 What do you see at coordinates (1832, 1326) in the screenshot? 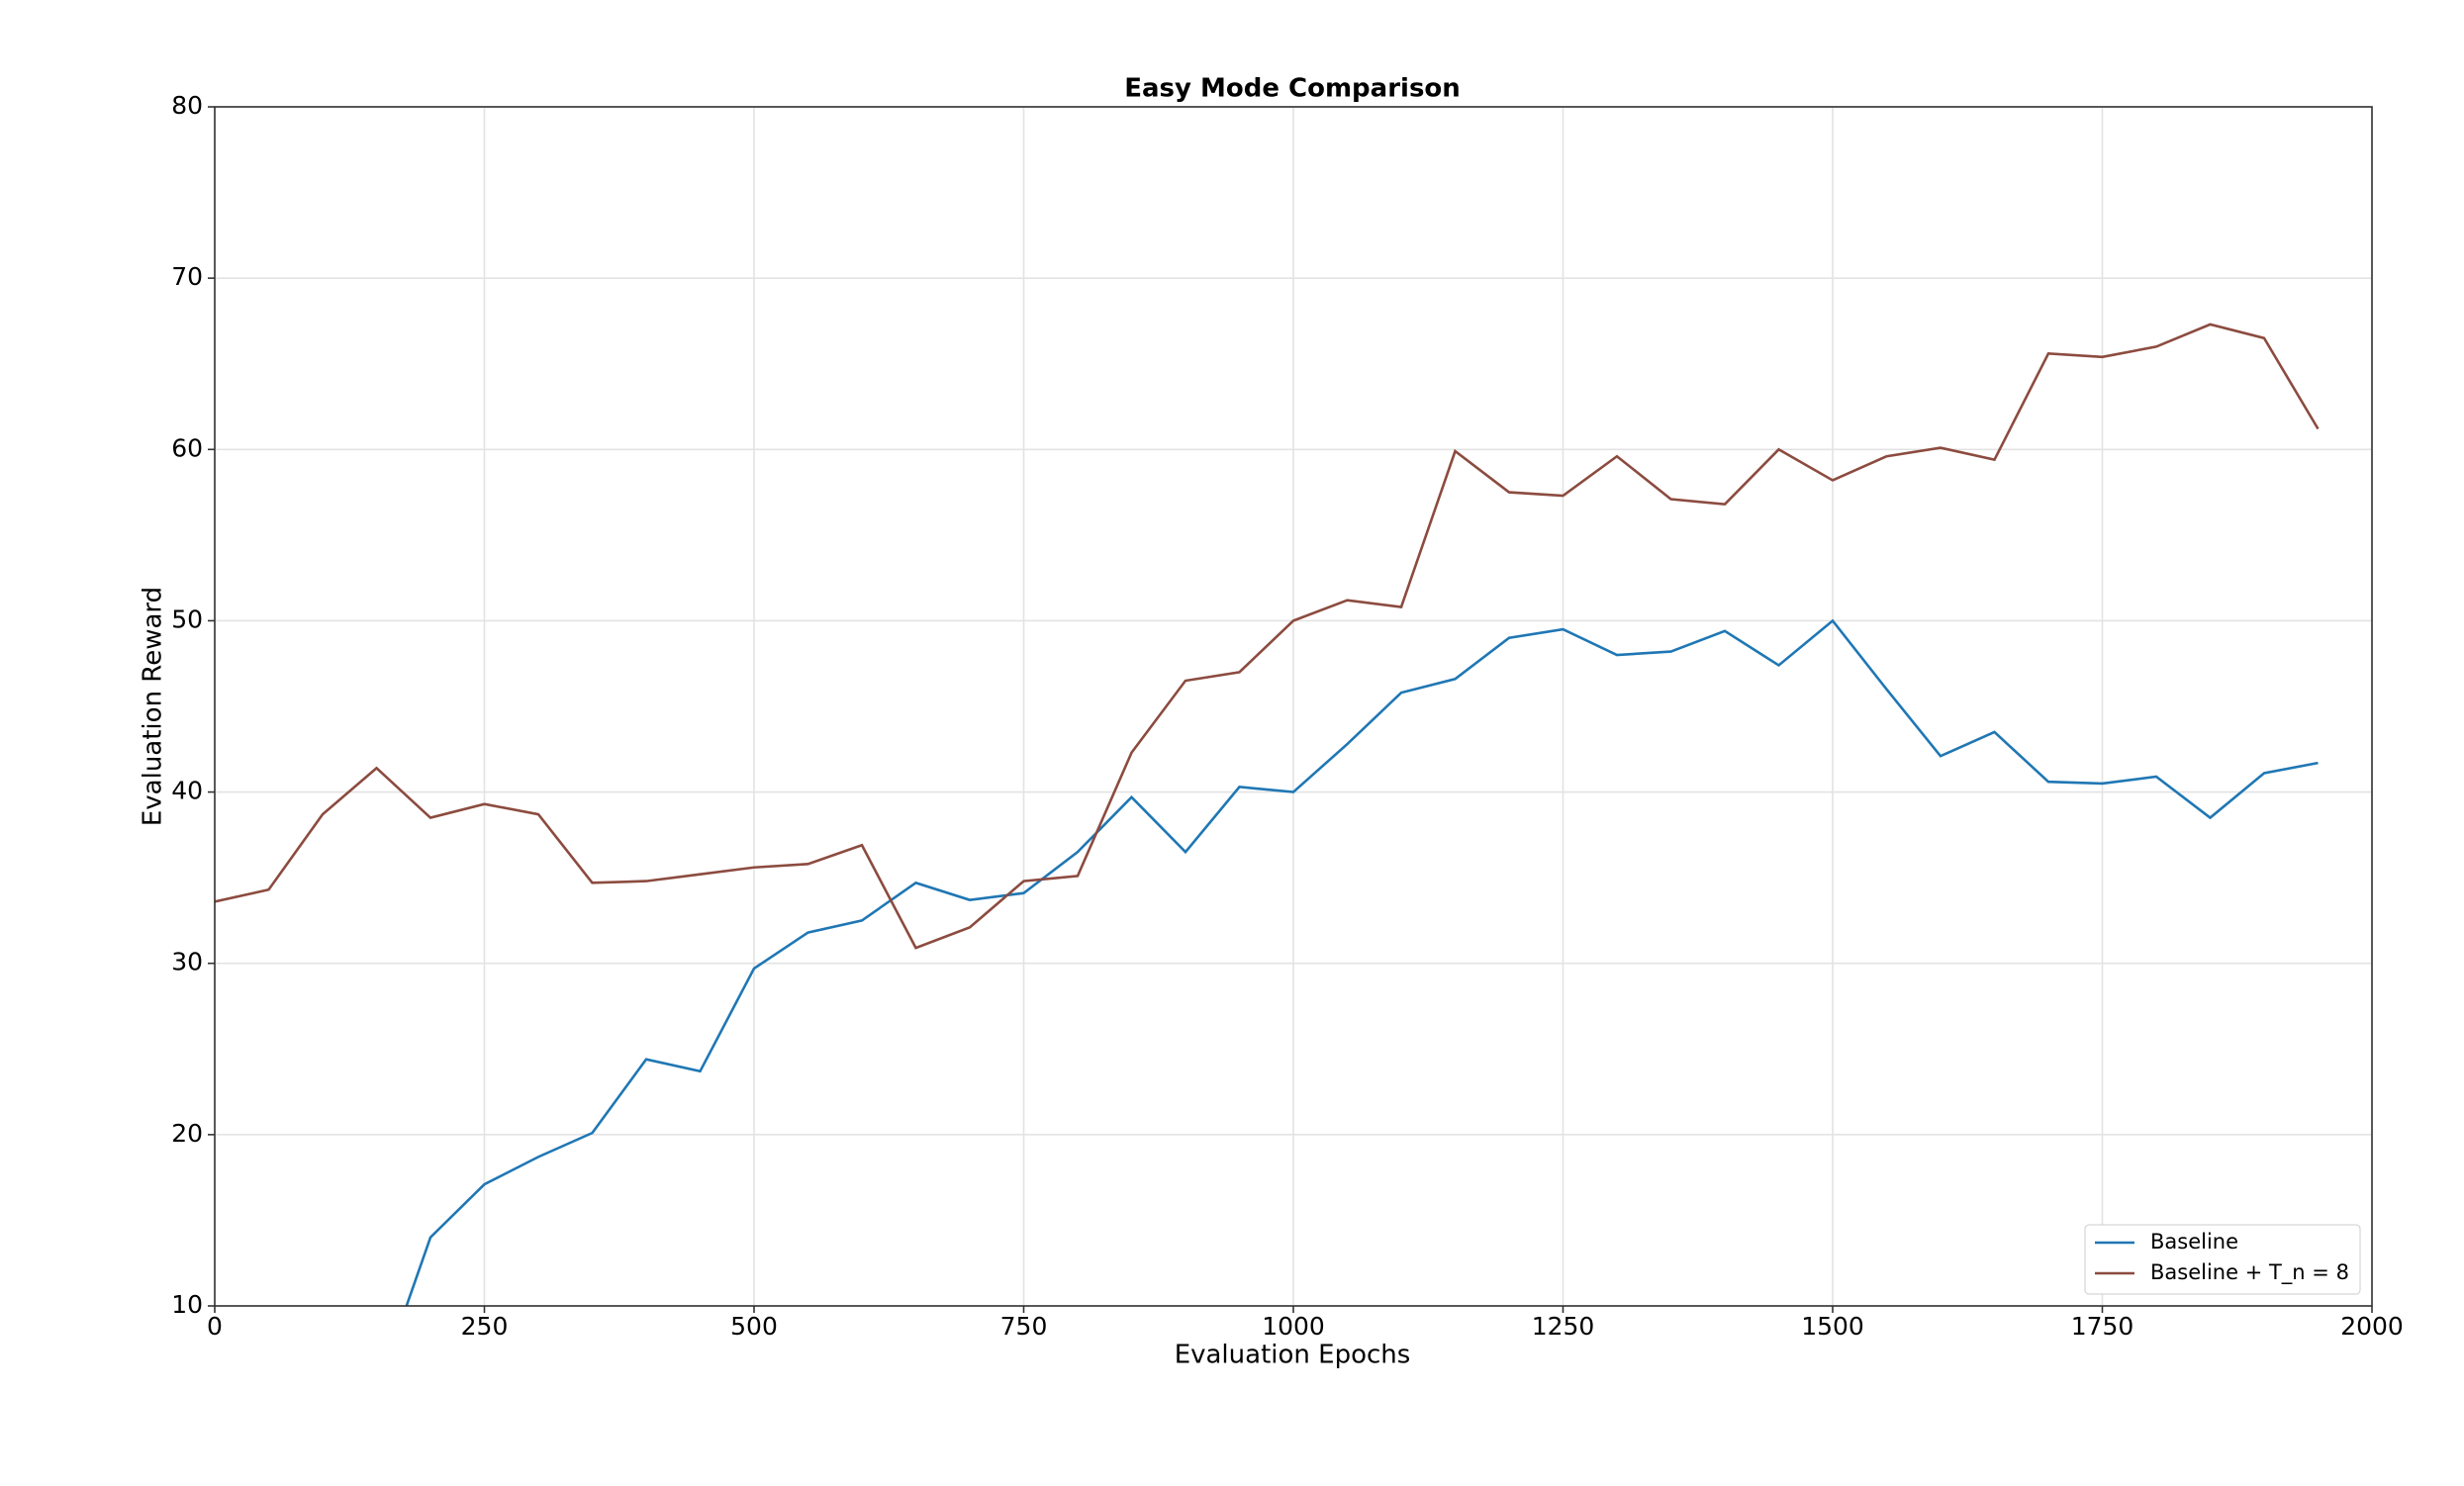
I see `x-tick-label: 1500` at bounding box center [1832, 1326].